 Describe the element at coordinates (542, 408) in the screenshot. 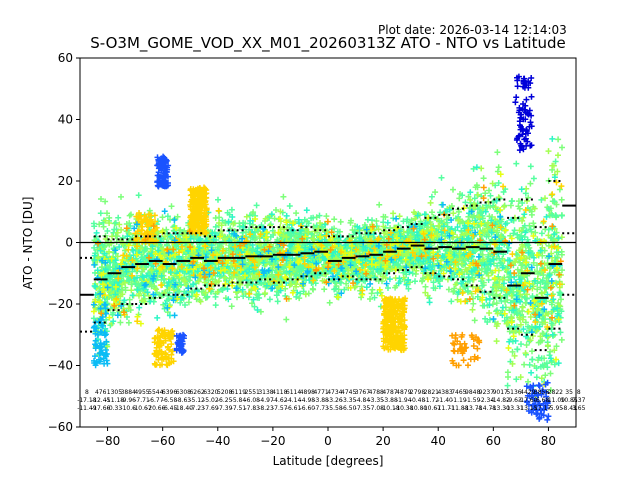

I see `bin-stat-33-2: -17.17` at that location.